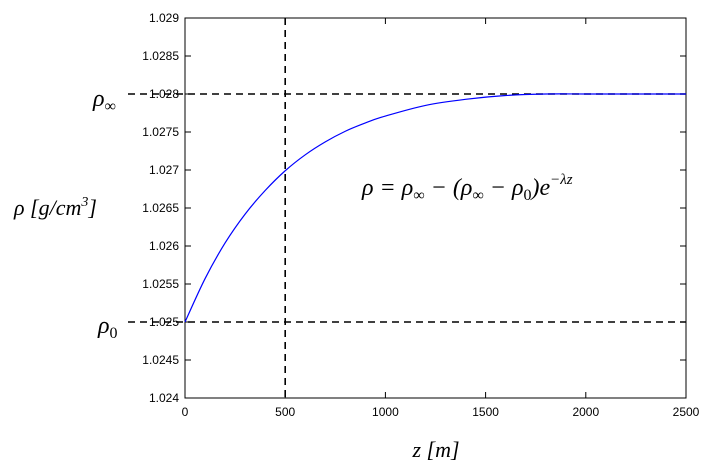  What do you see at coordinates (418, 195) in the screenshot?
I see `formula-inf1: ∞` at bounding box center [418, 195].